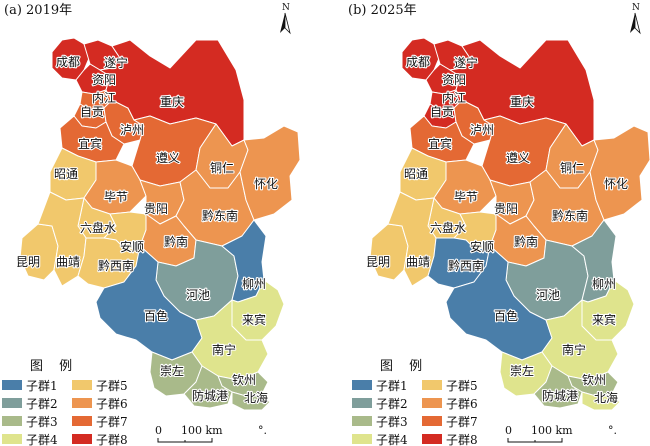  Describe the element at coordinates (112, 439) in the screenshot. I see `legend-label-8: 子群8` at that location.